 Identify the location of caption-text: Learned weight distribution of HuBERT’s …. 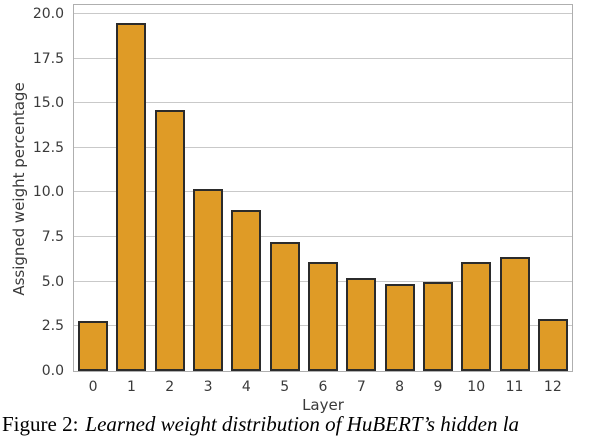
(302, 424).